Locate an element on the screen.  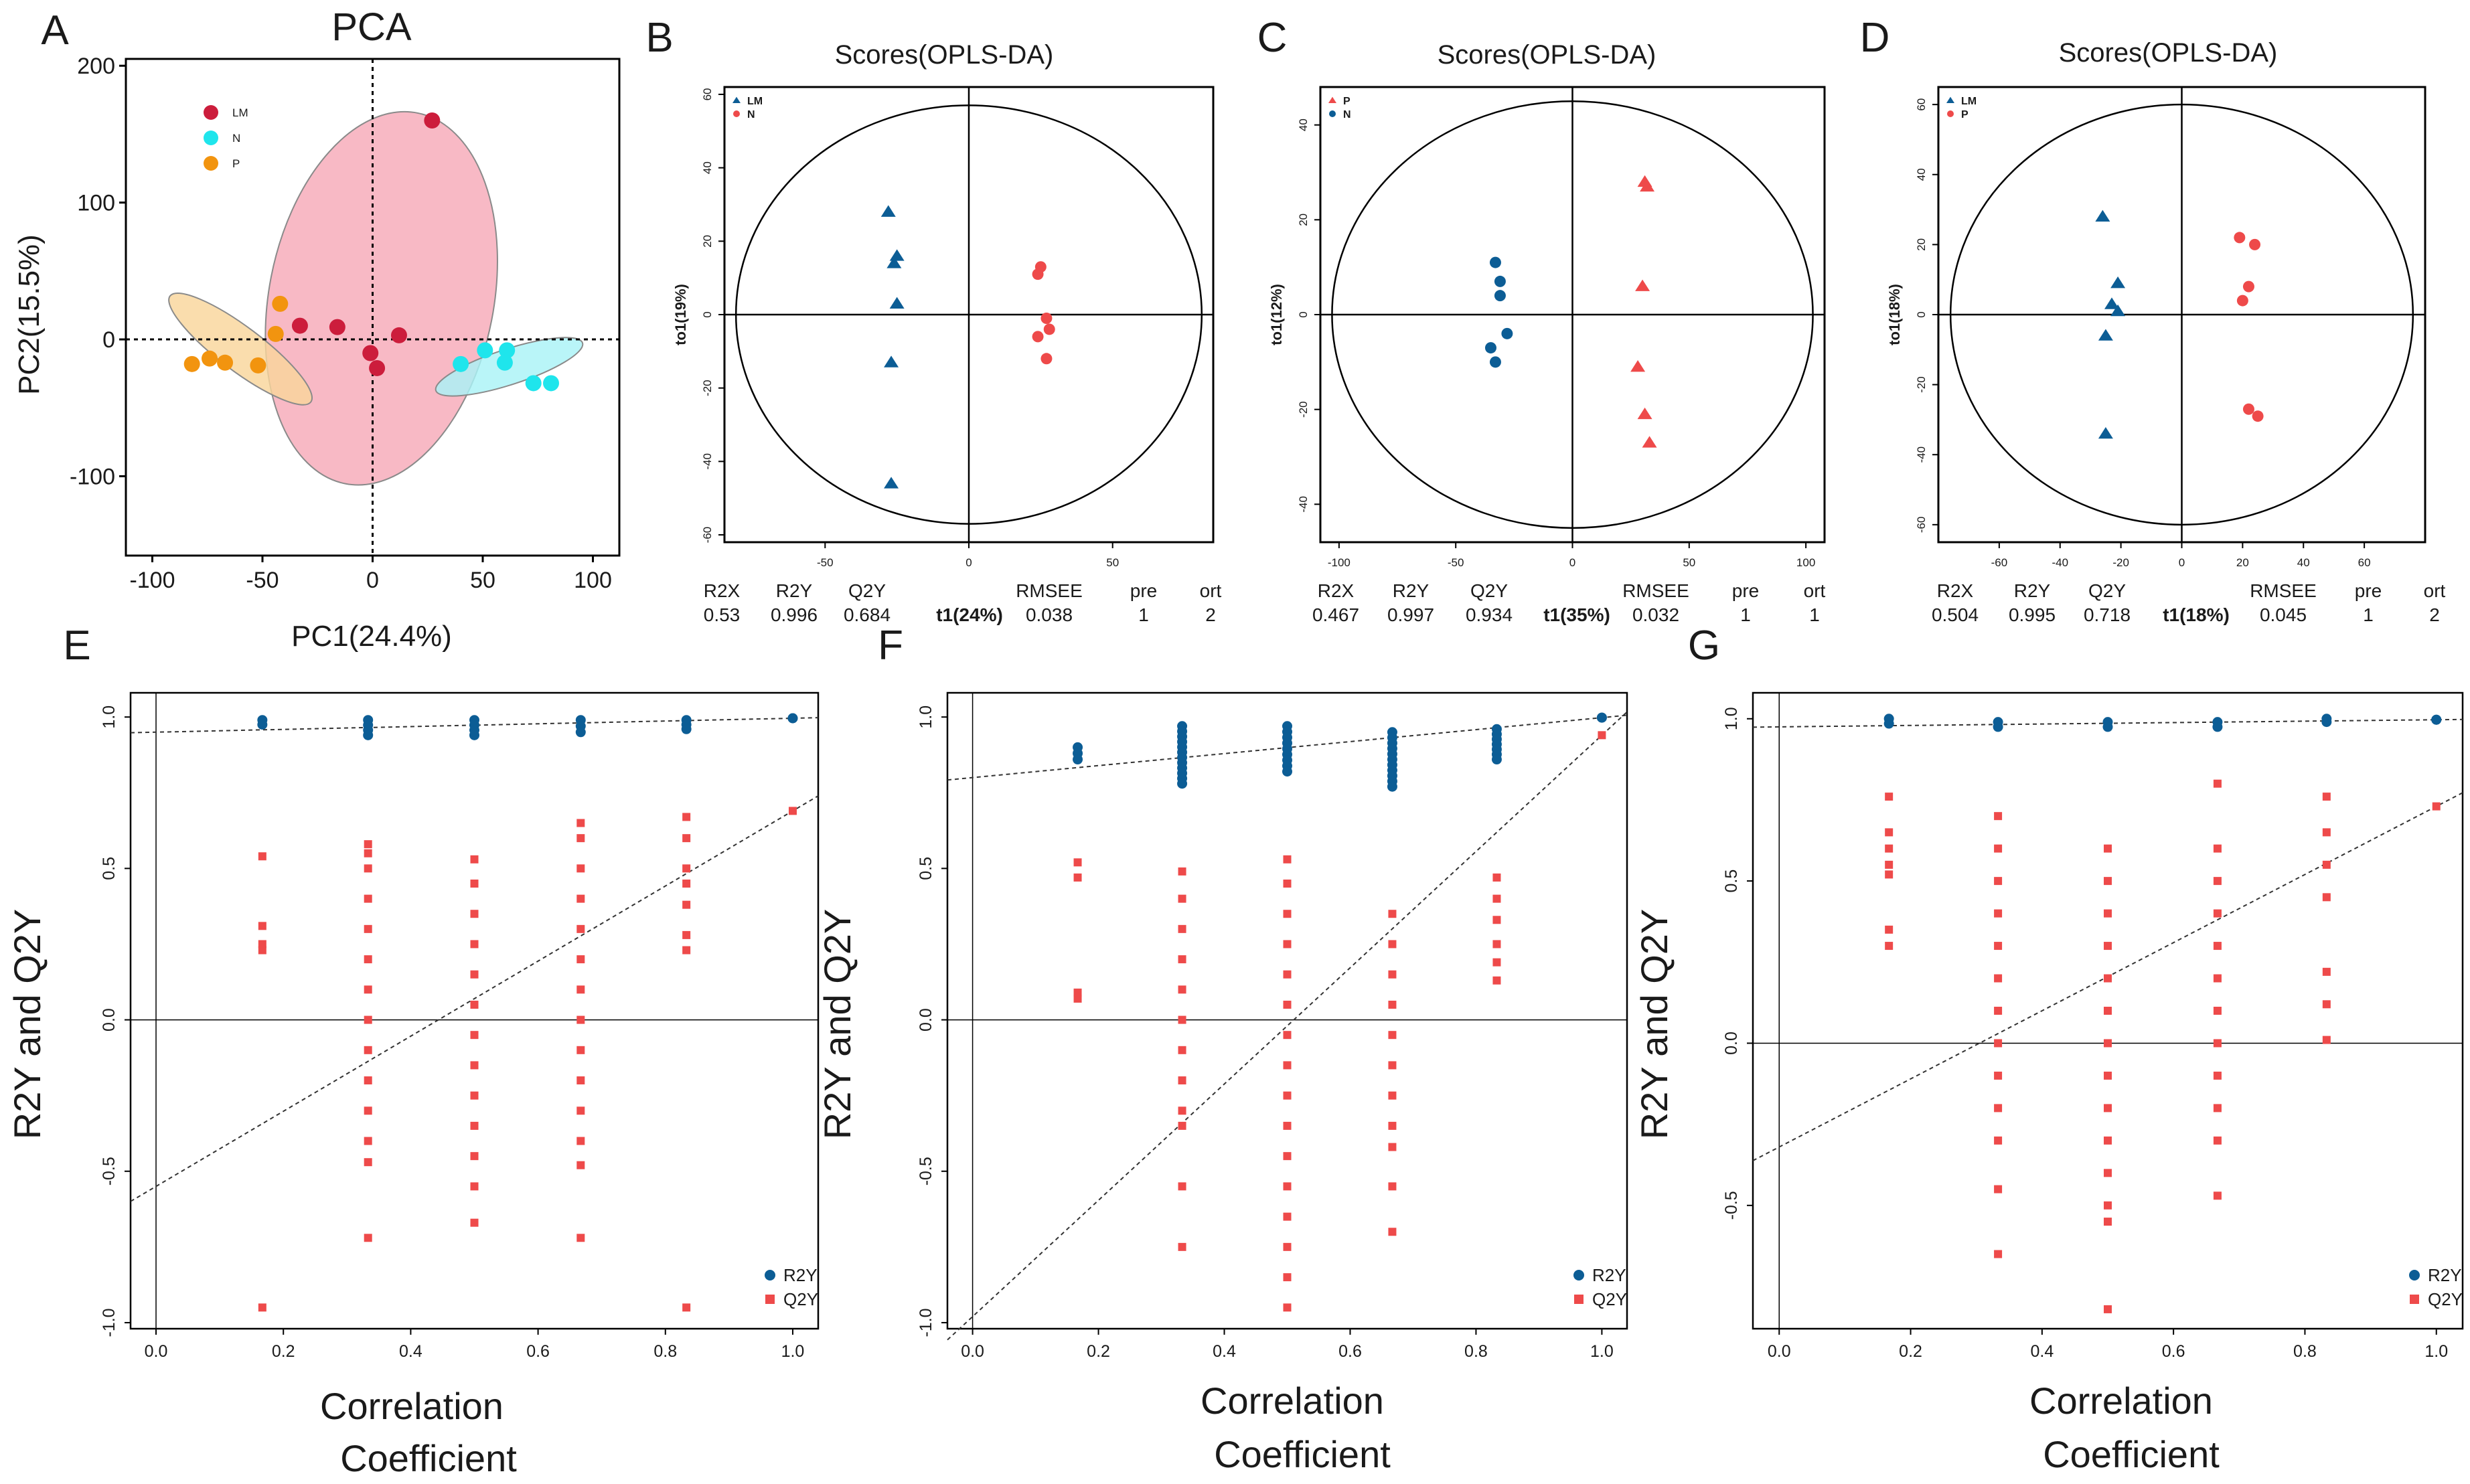
pca-y-axis-label: PC2(15.5%) is located at coordinates (29, 314).